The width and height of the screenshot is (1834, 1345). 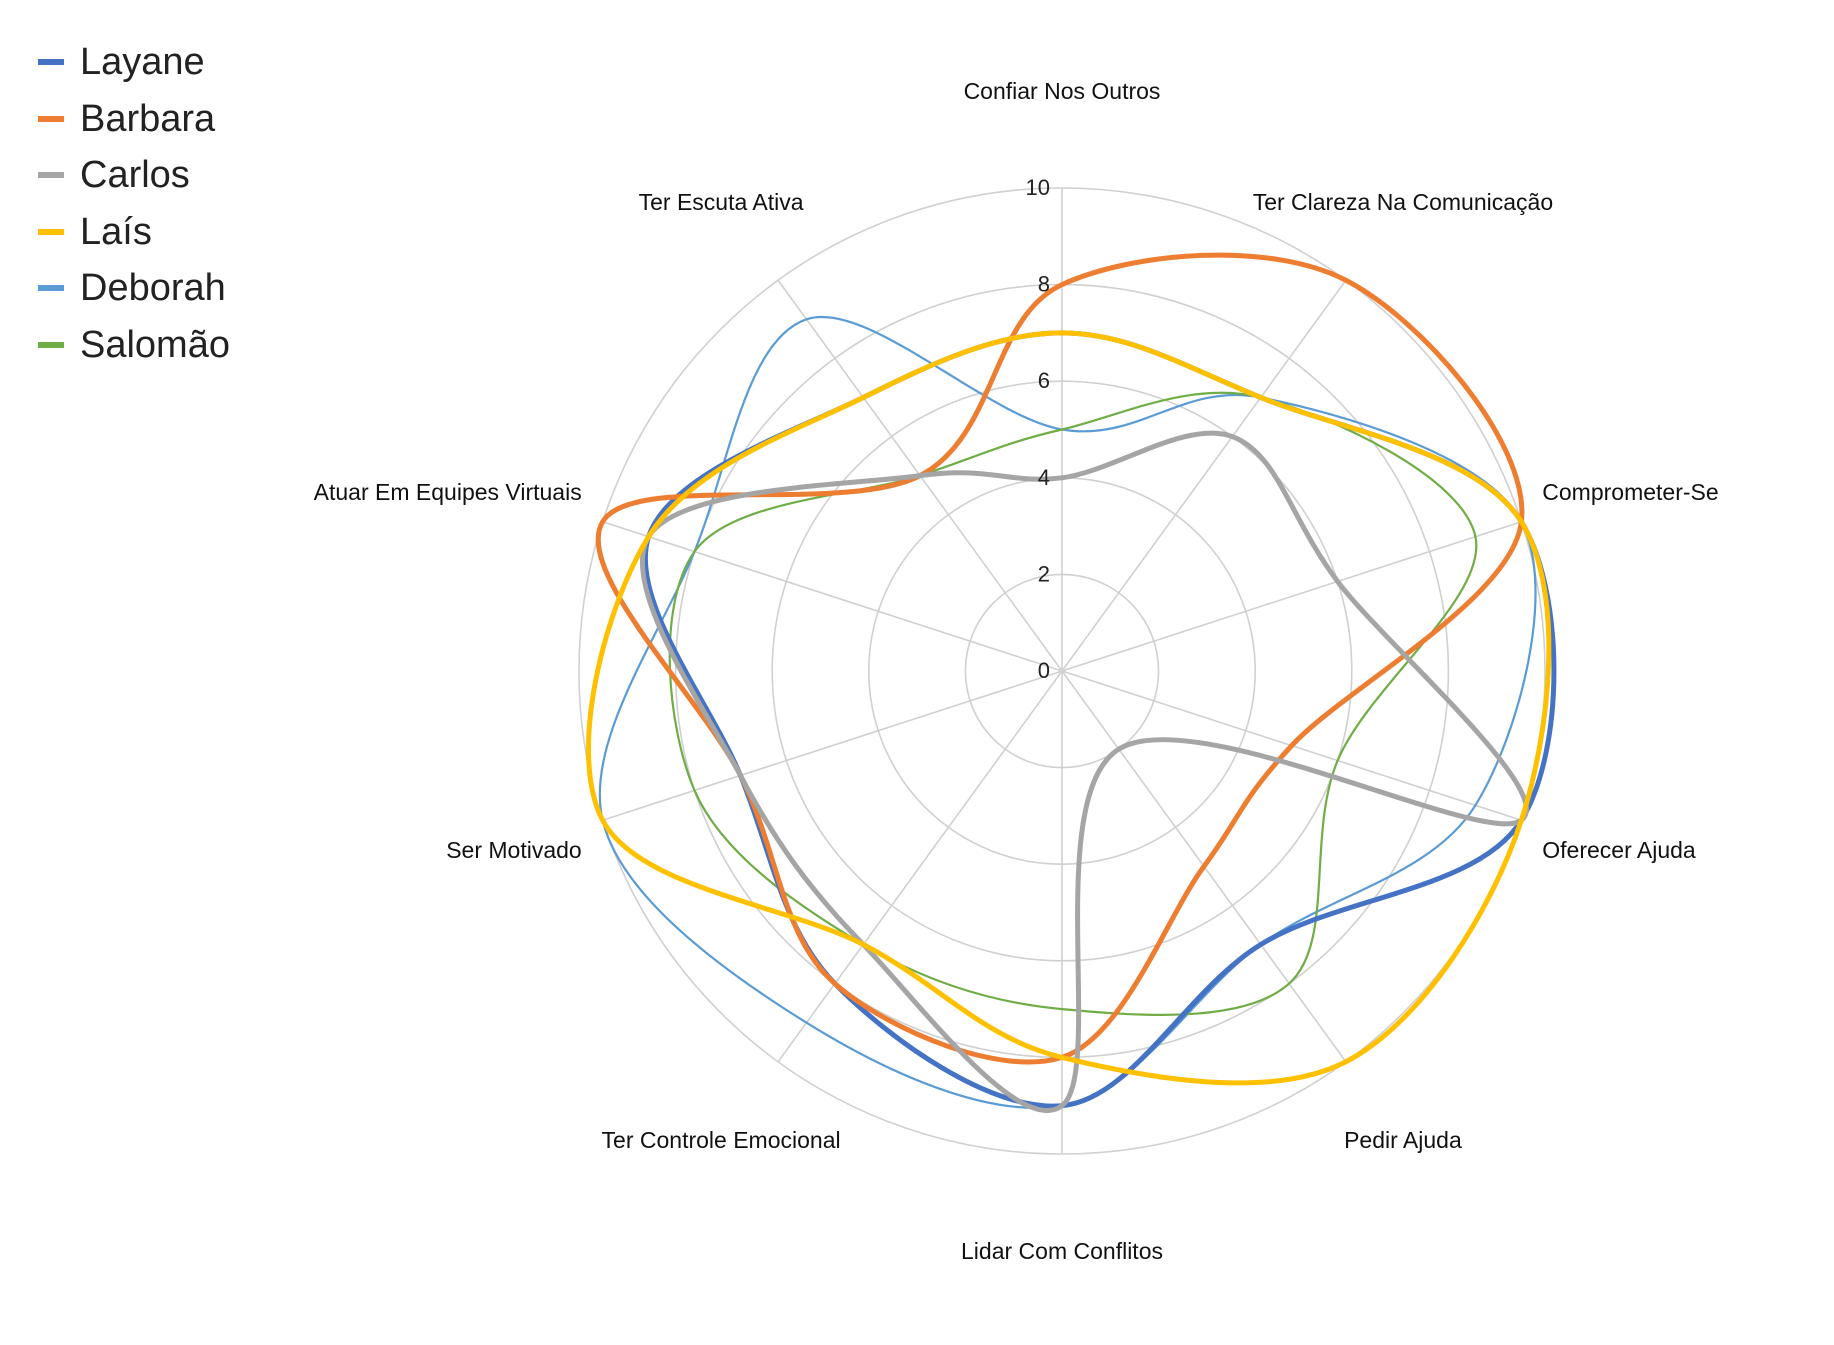 What do you see at coordinates (1044, 670) in the screenshot?
I see `radial-tick-label: 0` at bounding box center [1044, 670].